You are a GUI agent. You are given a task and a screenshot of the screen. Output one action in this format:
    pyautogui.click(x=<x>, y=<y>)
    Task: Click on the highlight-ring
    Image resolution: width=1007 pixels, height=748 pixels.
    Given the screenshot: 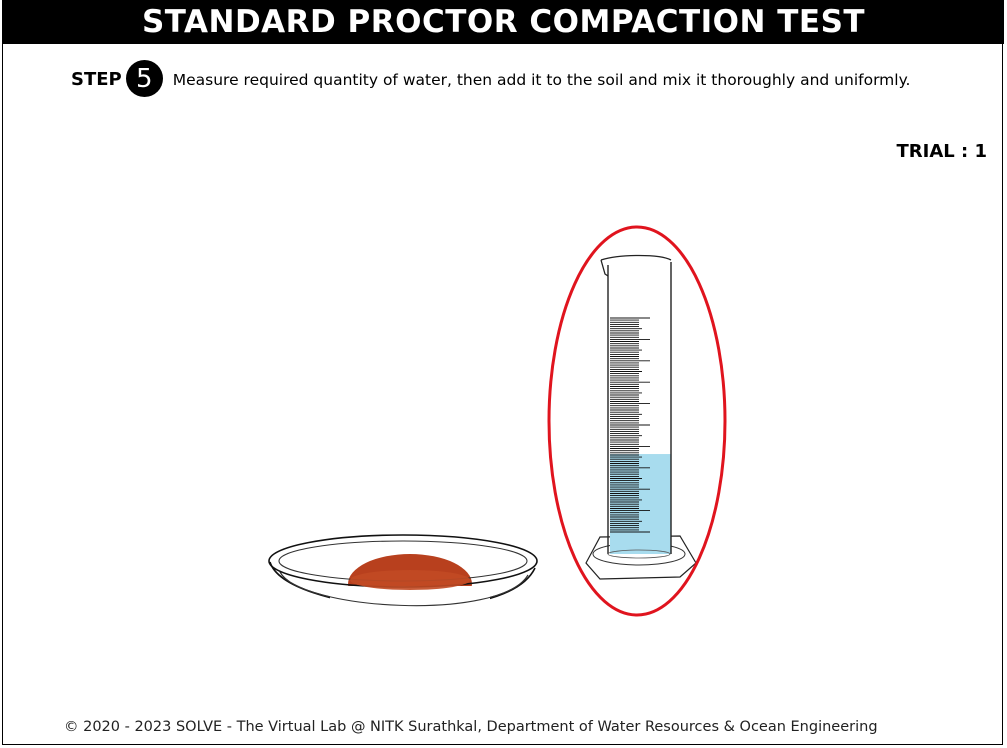 What is the action you would take?
    pyautogui.click(x=637, y=421)
    